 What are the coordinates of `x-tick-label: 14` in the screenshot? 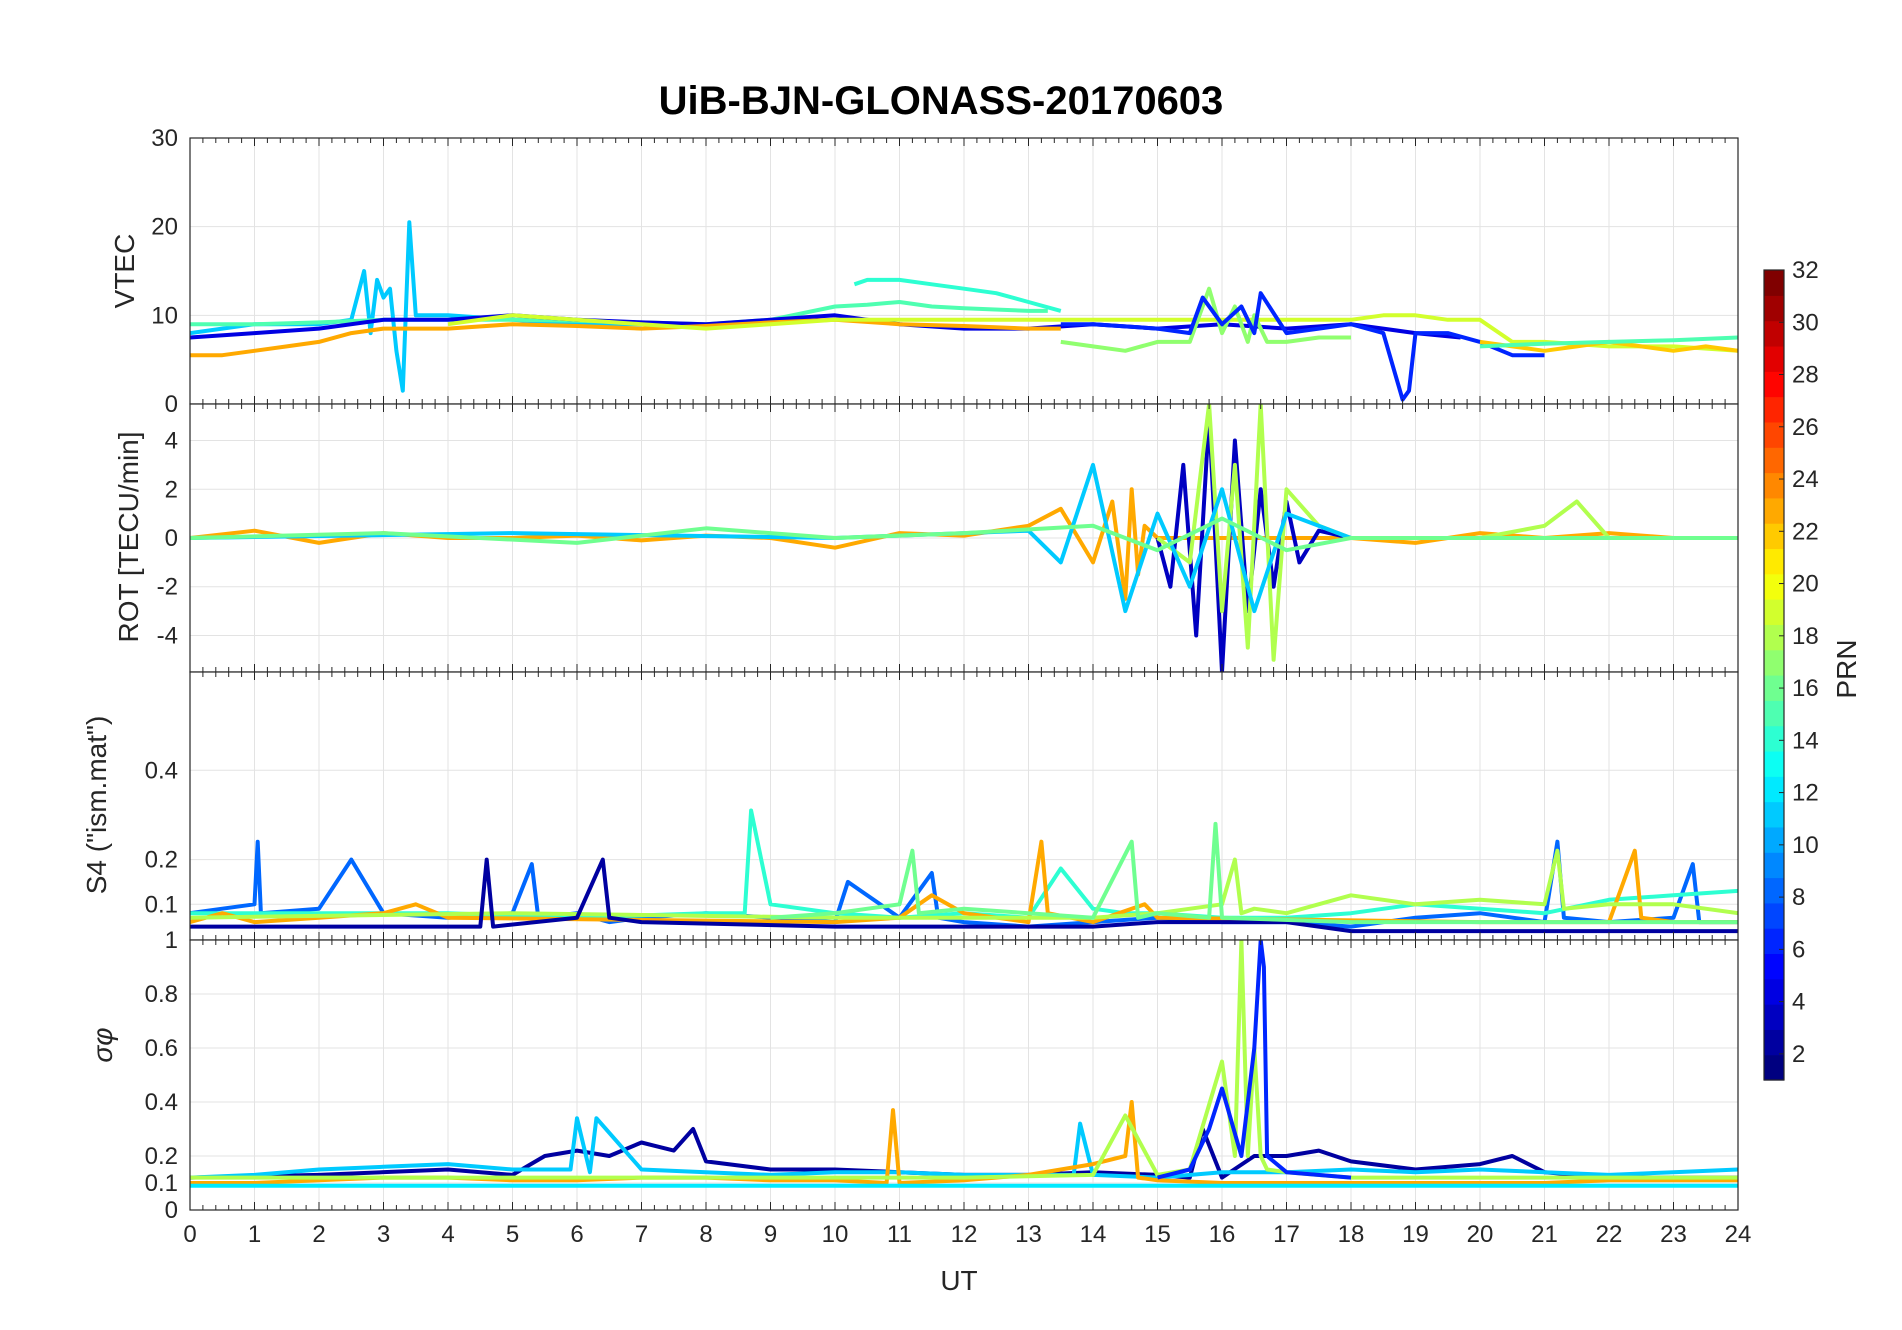 It's located at (1093, 1234).